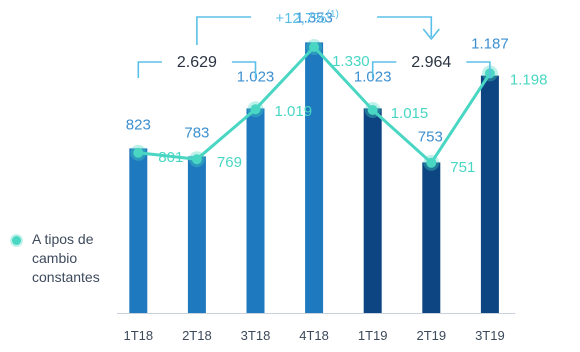 Image resolution: width=580 pixels, height=352 pixels. What do you see at coordinates (490, 335) in the screenshot?
I see `x-tick-label: 3T19` at bounding box center [490, 335].